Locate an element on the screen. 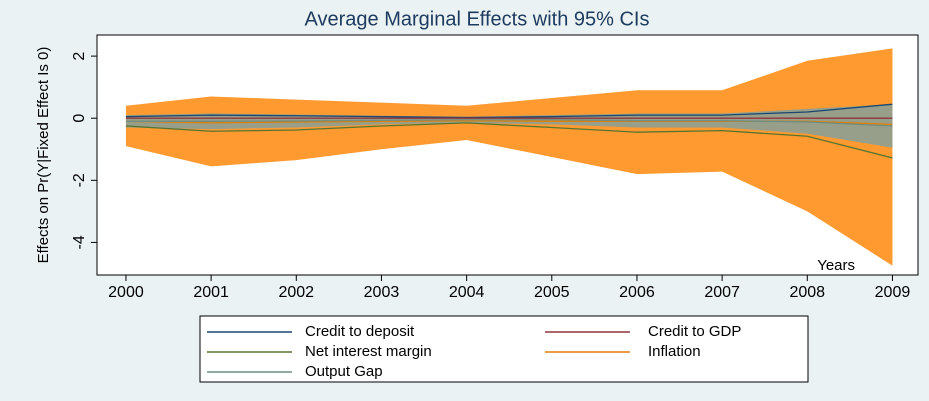 The width and height of the screenshot is (929, 401). x-tick-label: 2006 is located at coordinates (637, 292).